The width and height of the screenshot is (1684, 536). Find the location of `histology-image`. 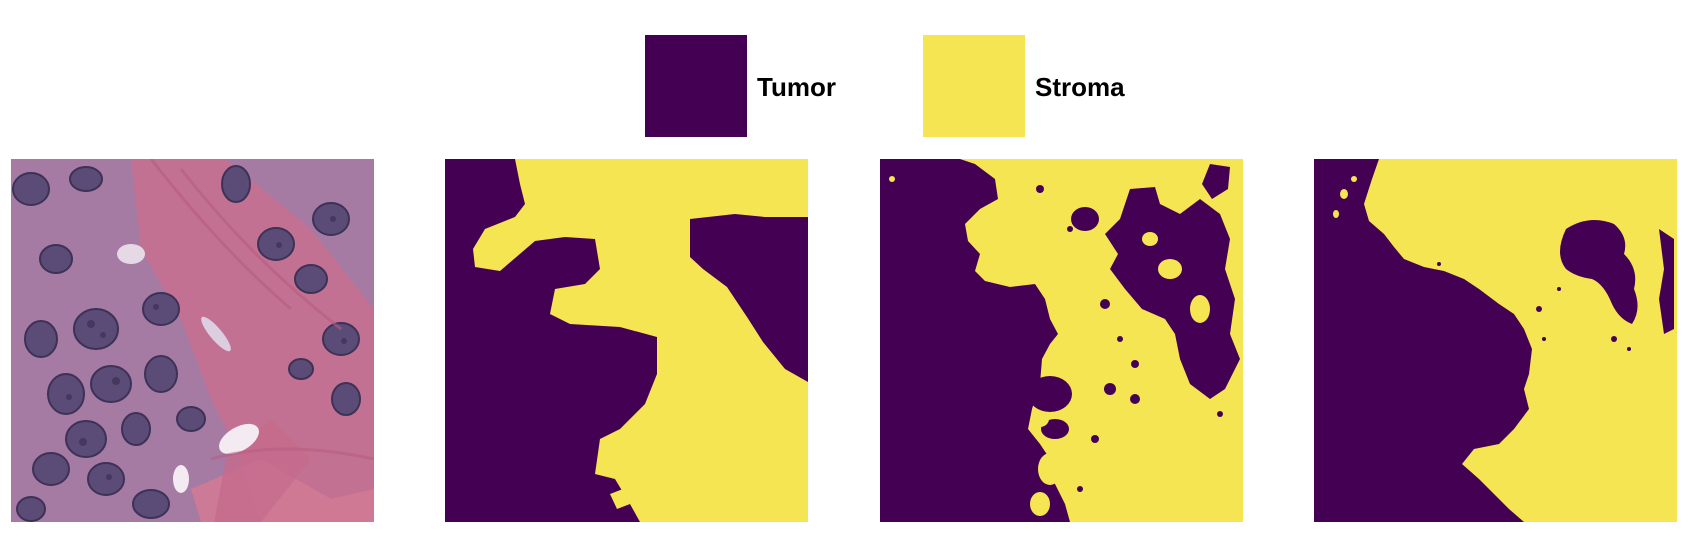

histology-image is located at coordinates (192, 340).